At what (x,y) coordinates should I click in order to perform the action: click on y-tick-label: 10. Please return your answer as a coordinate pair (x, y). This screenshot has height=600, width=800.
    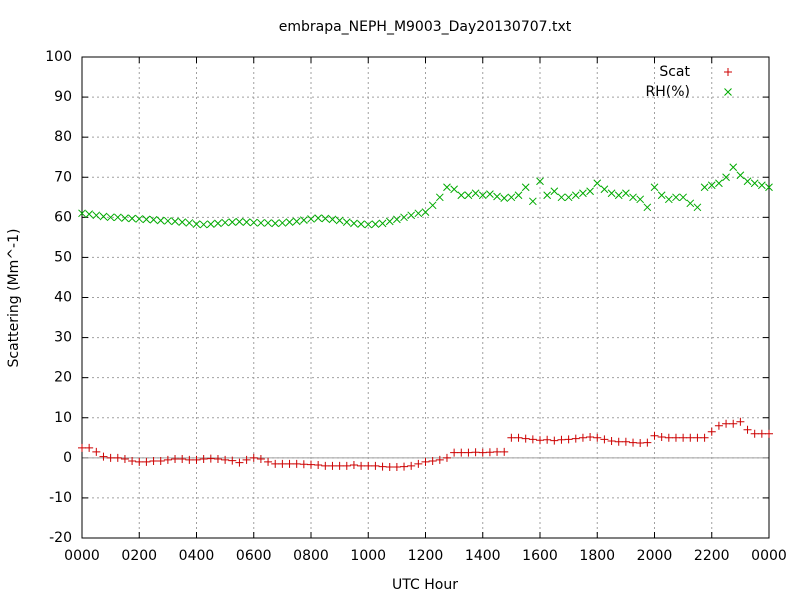
    Looking at the image, I should click on (63, 418).